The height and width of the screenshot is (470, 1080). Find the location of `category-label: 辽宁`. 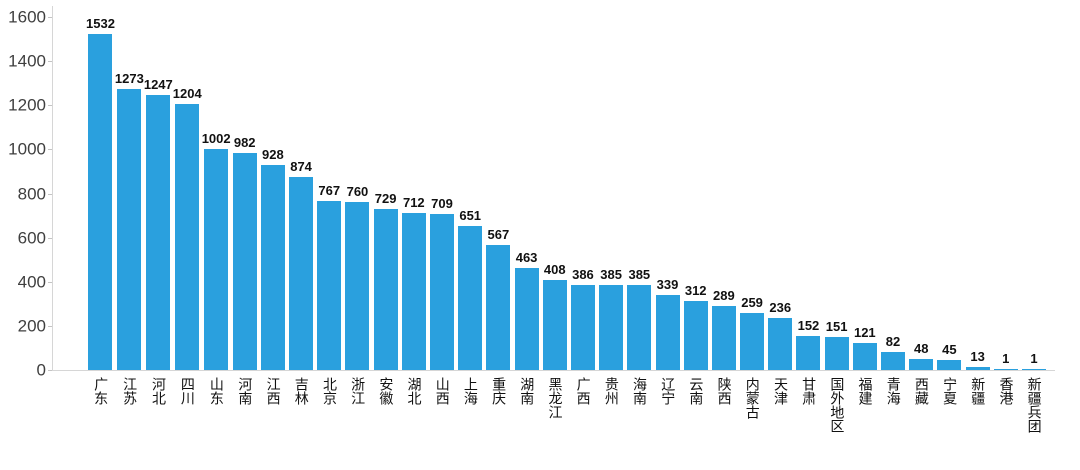

category-label: 辽宁 is located at coordinates (668, 391).